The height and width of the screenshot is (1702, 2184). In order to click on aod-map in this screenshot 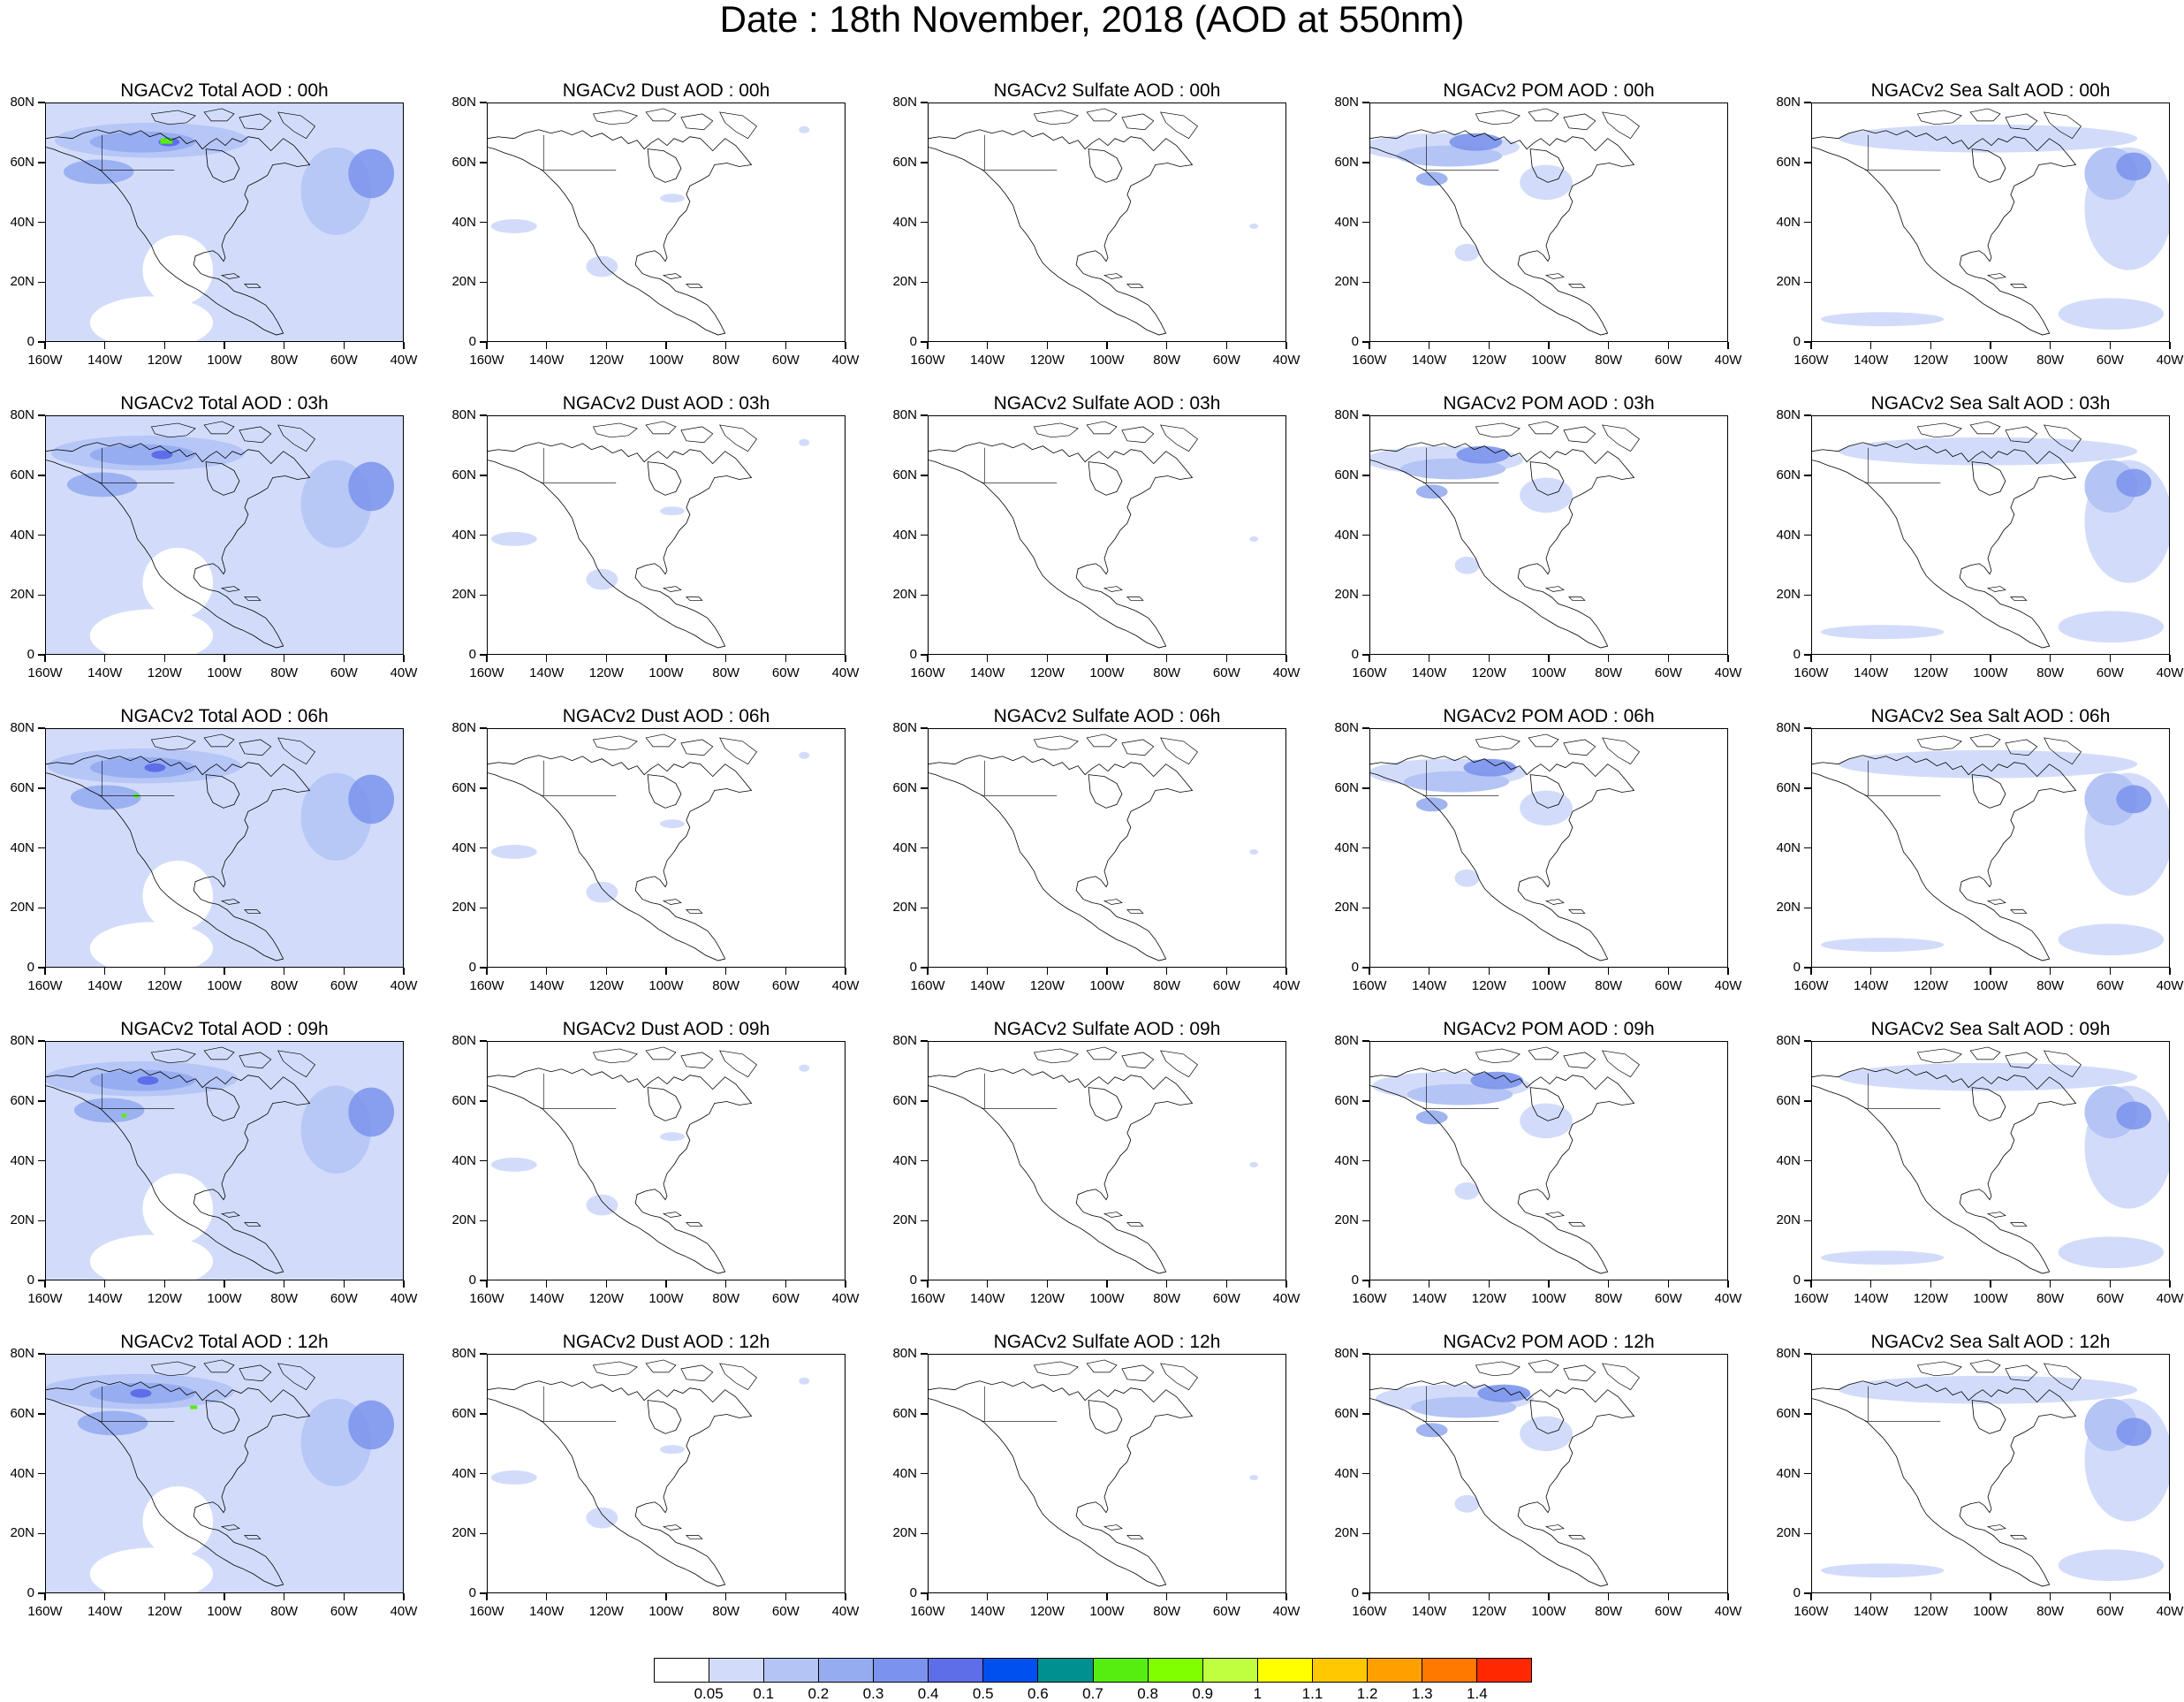, I will do `click(649, 1473)`.